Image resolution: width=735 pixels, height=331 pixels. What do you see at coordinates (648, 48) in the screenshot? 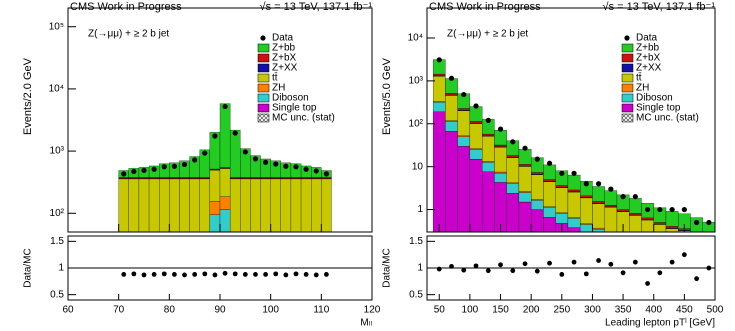
I see `legend-label: Z+bb` at bounding box center [648, 48].